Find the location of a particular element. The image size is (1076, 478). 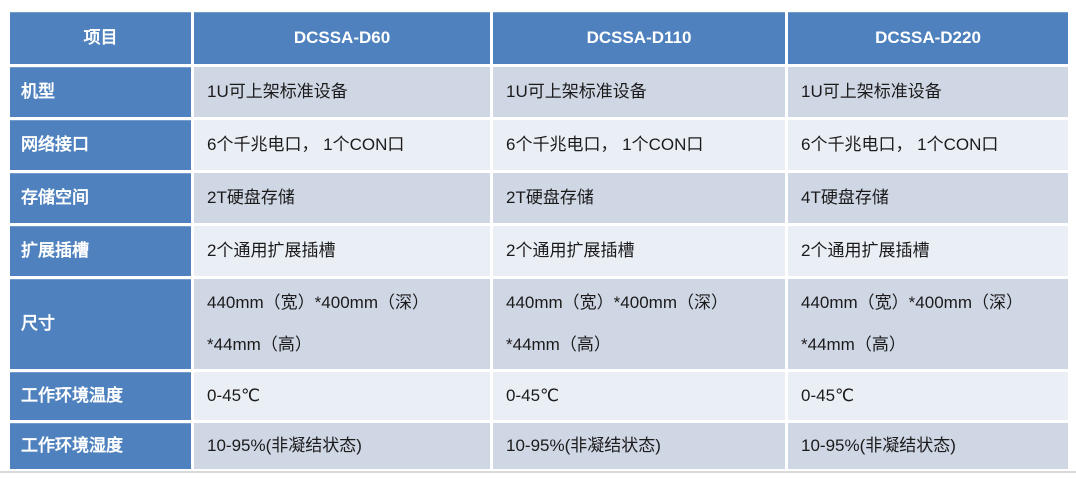

row-label: 尺寸 is located at coordinates (100, 324).